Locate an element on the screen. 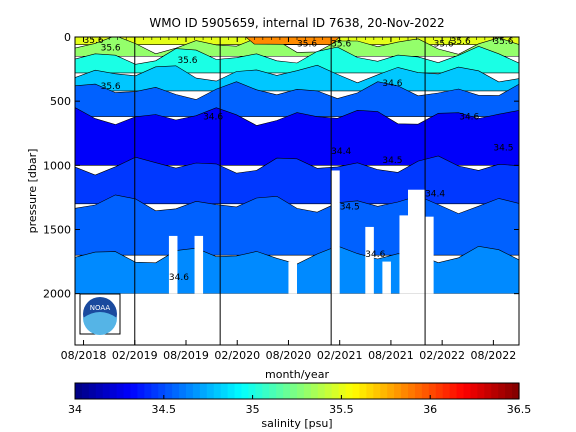 The height and width of the screenshot is (432, 576). x-tick-label: 02/2021 is located at coordinates (340, 355).